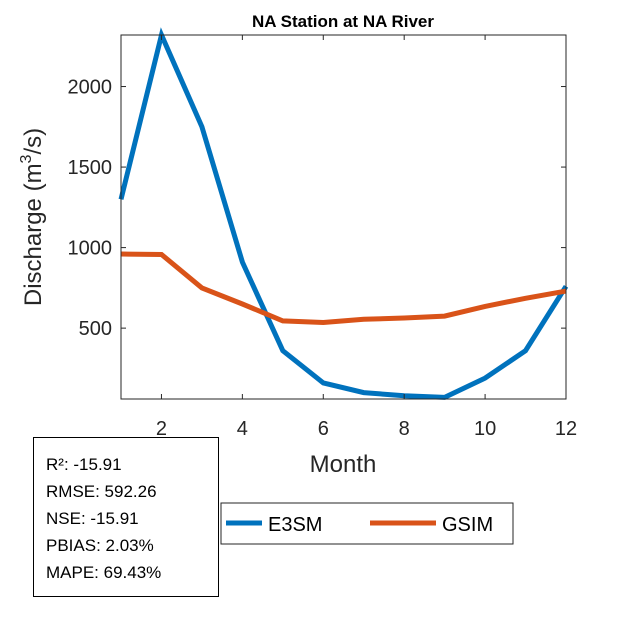  What do you see at coordinates (100, 545) in the screenshot?
I see `metric-pbias: PBIAS: 2.03%` at bounding box center [100, 545].